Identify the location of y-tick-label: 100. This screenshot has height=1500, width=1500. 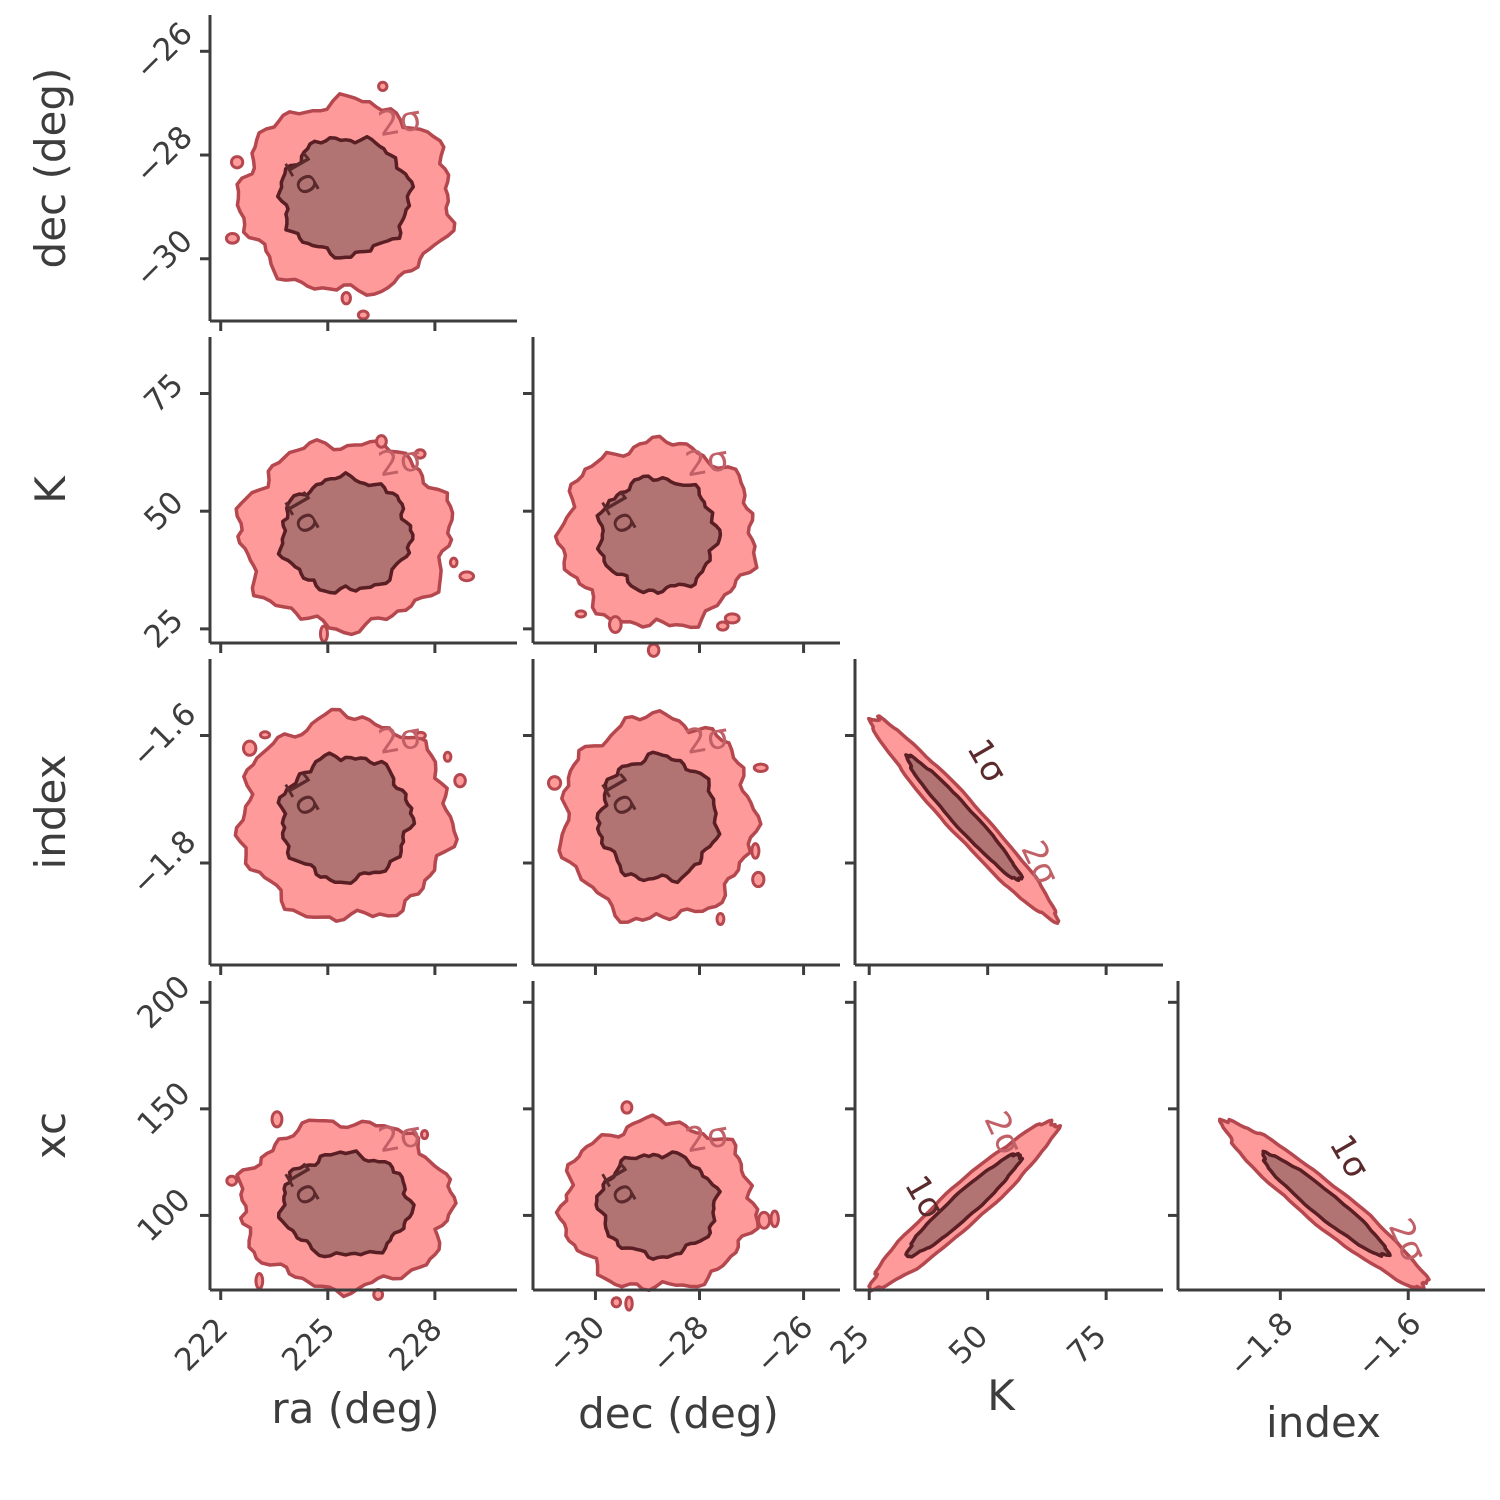
(163, 1215).